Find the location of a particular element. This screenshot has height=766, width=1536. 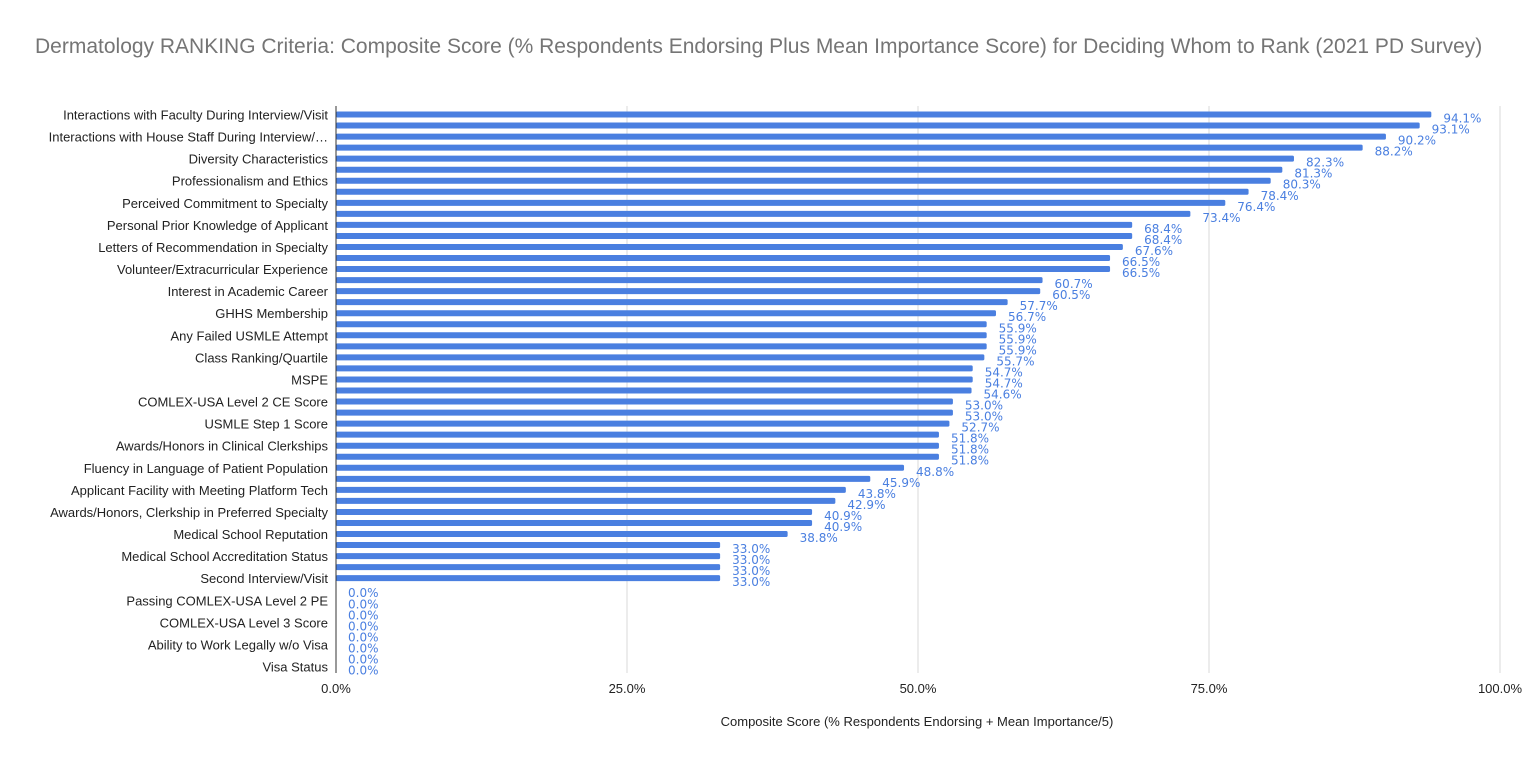

data-label: 81.3% is located at coordinates (1313, 174).